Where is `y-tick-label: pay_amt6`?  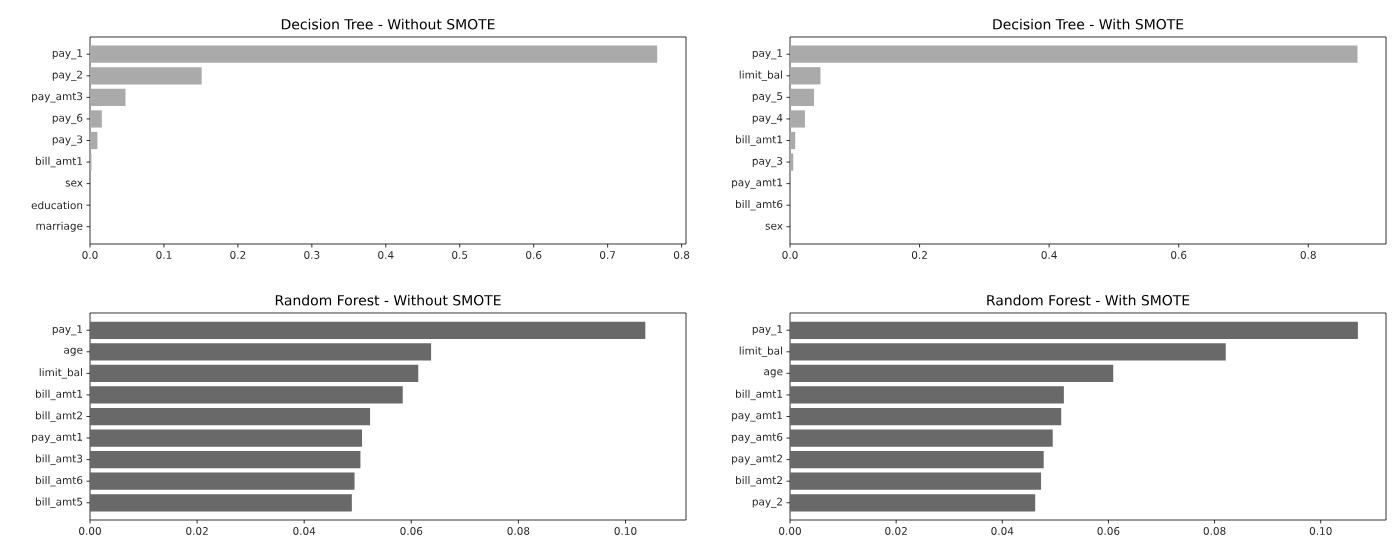
y-tick-label: pay_amt6 is located at coordinates (757, 438).